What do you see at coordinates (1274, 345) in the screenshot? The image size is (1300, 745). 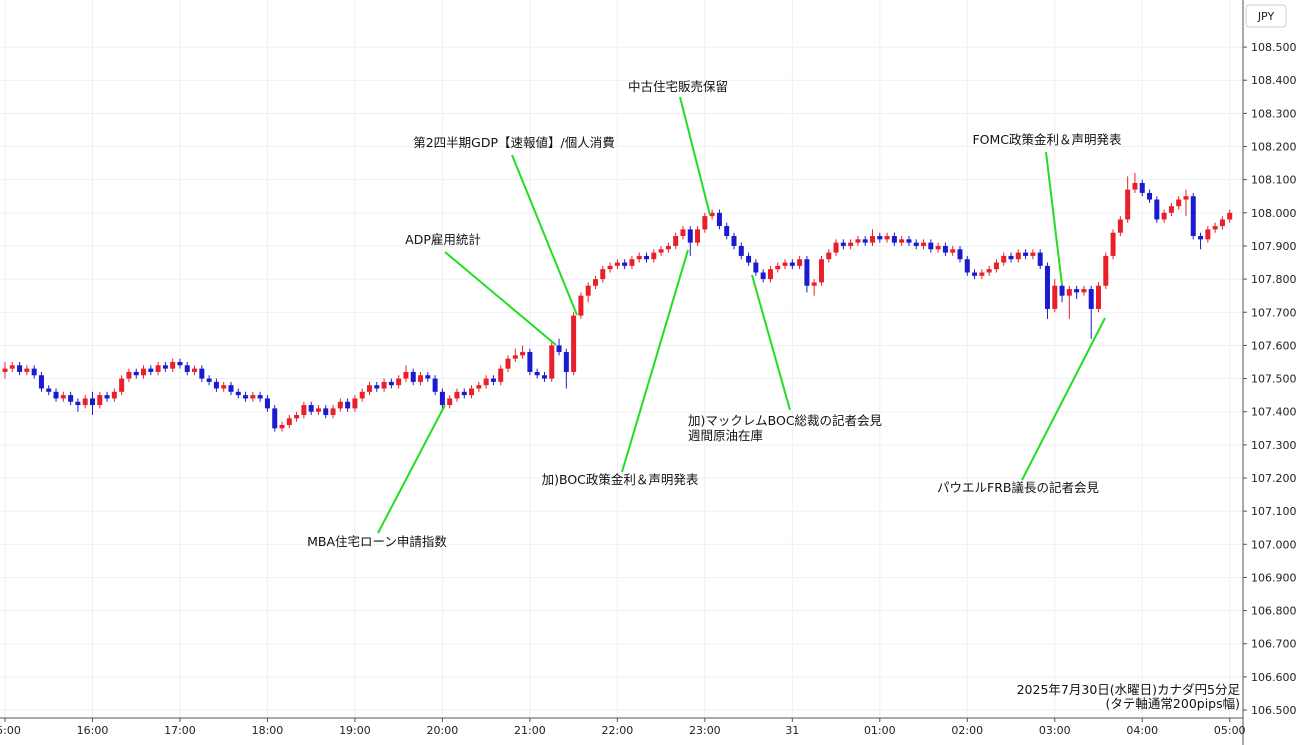 I see `y-tick-label: 107.600` at bounding box center [1274, 345].